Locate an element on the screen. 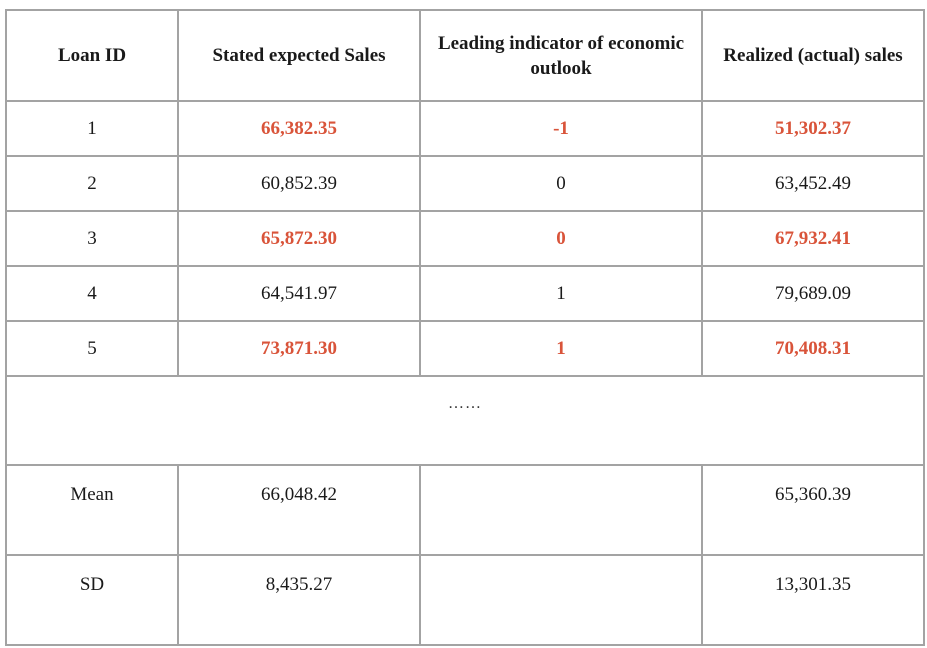  expected-sales-cell: 8,435.27 is located at coordinates (299, 600).